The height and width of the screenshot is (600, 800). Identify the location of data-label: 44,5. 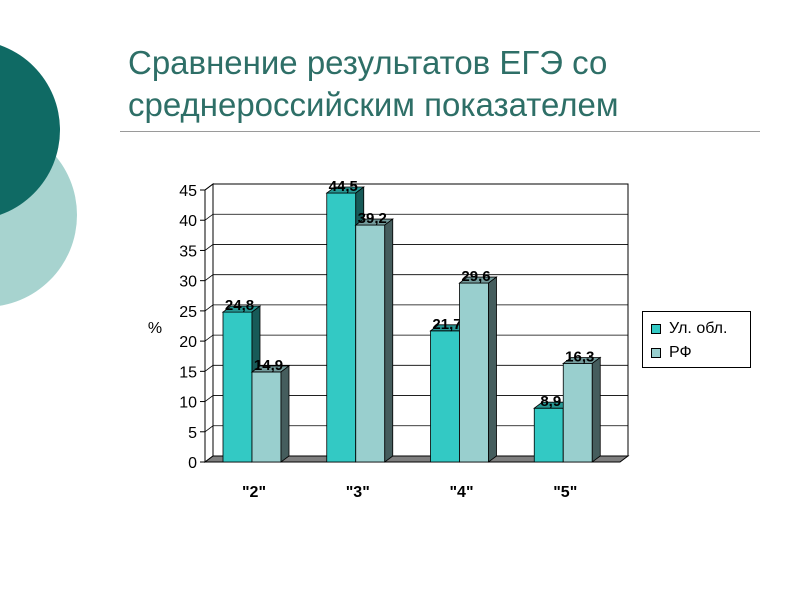
(343, 186).